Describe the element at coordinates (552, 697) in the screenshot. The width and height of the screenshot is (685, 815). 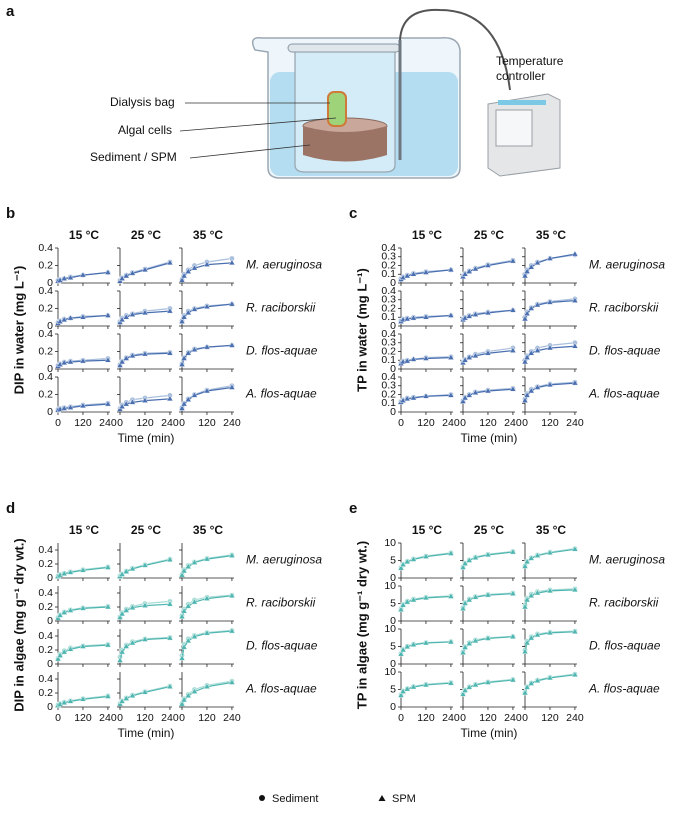
I see `subplot: 0 120 240` at that location.